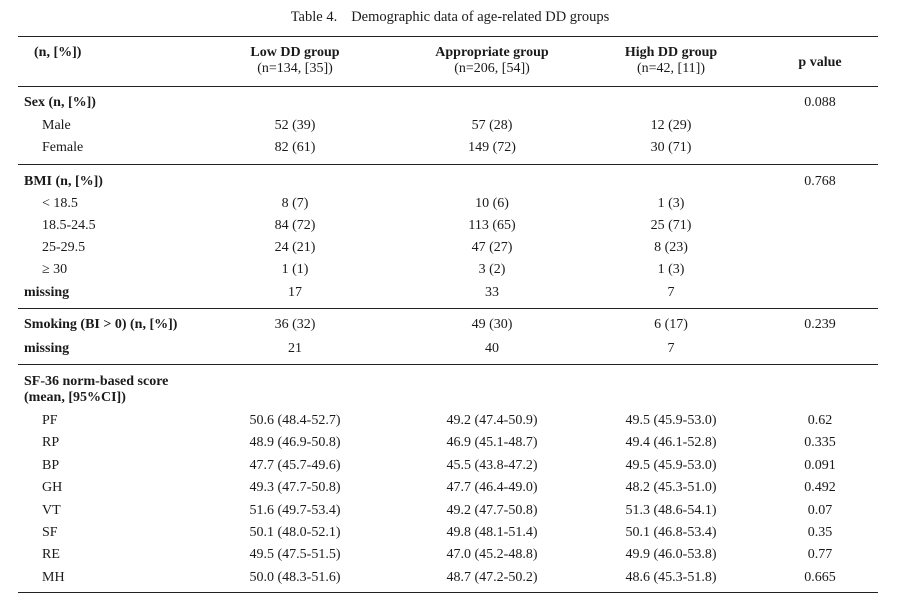  I want to click on row-label: Male, so click(56, 125).